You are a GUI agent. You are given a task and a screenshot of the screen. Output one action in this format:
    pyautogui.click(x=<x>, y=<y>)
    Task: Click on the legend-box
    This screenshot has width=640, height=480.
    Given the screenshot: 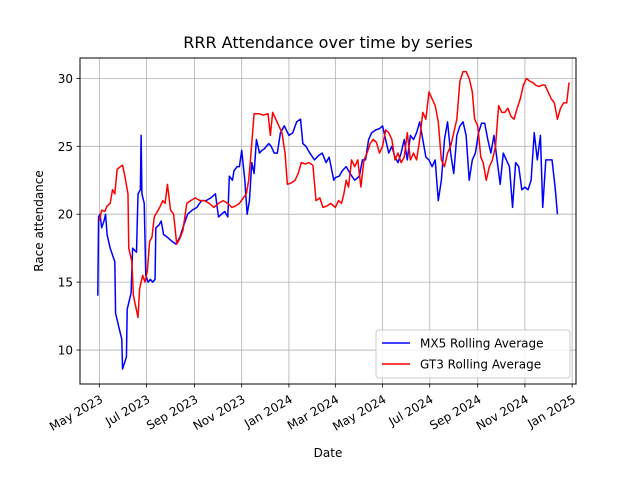 What is the action you would take?
    pyautogui.click(x=473, y=354)
    